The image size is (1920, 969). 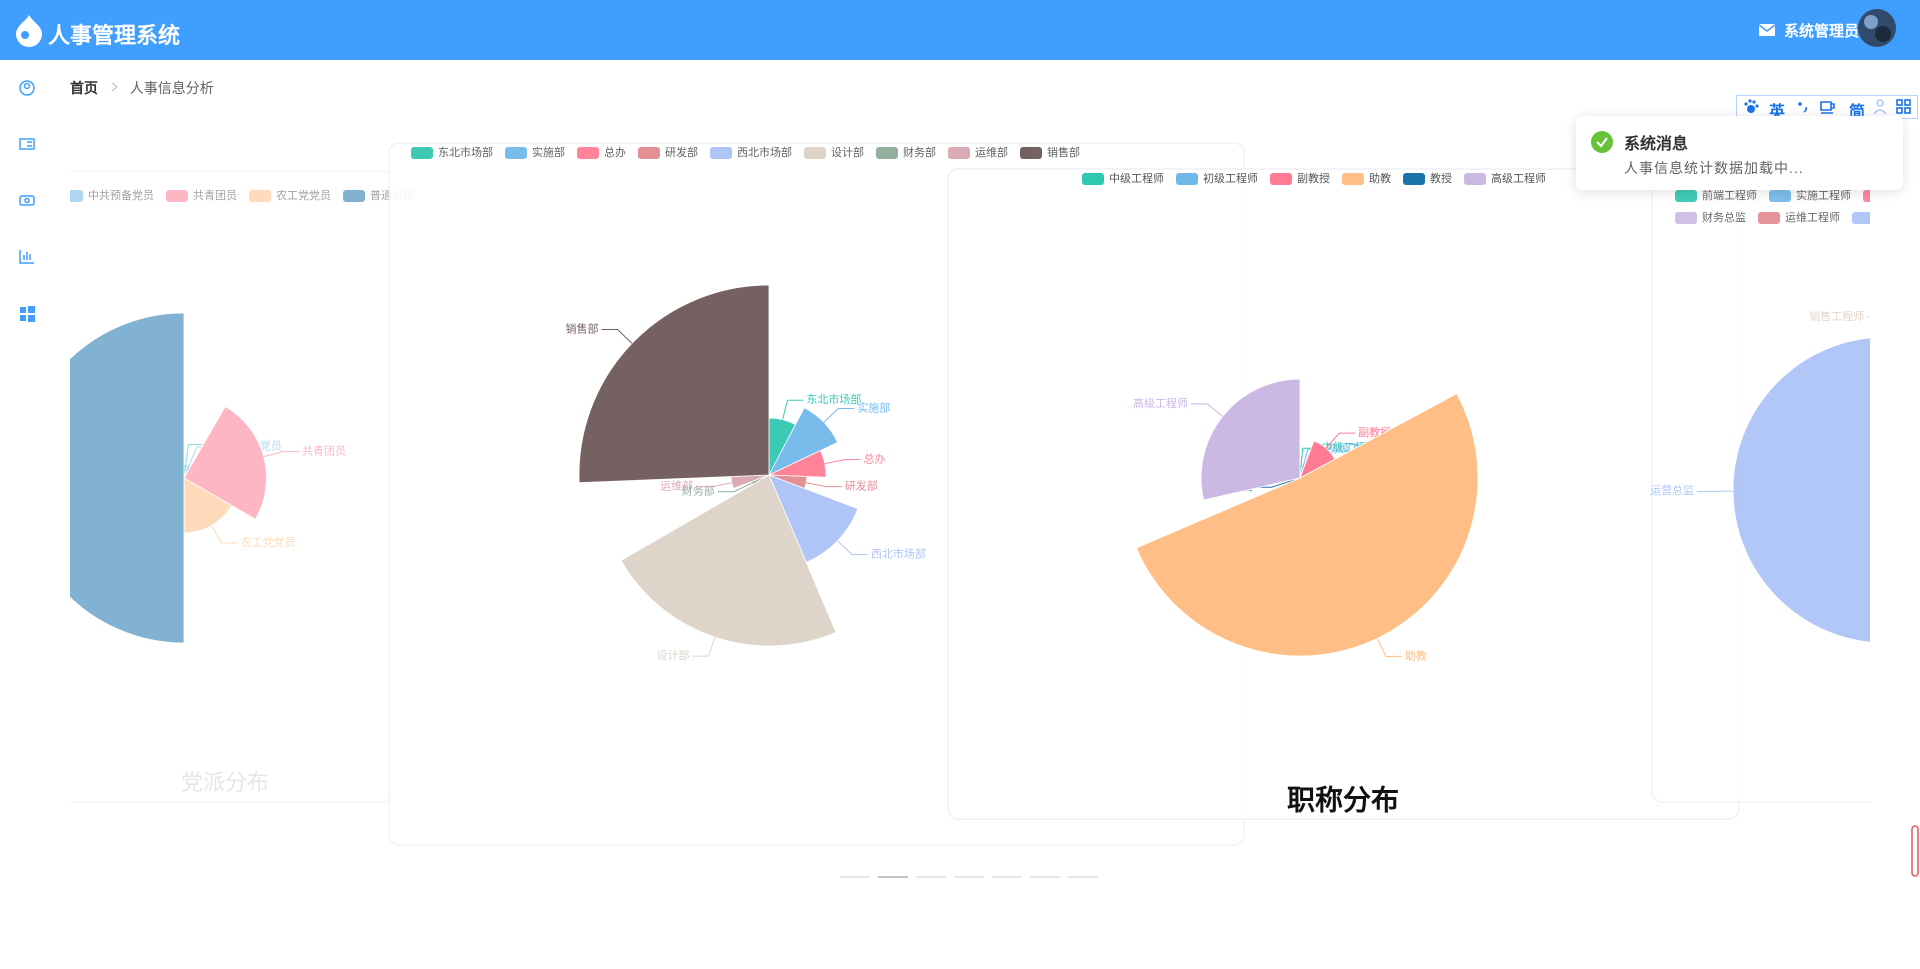 I want to click on legend-label: 研发部, so click(x=681, y=152).